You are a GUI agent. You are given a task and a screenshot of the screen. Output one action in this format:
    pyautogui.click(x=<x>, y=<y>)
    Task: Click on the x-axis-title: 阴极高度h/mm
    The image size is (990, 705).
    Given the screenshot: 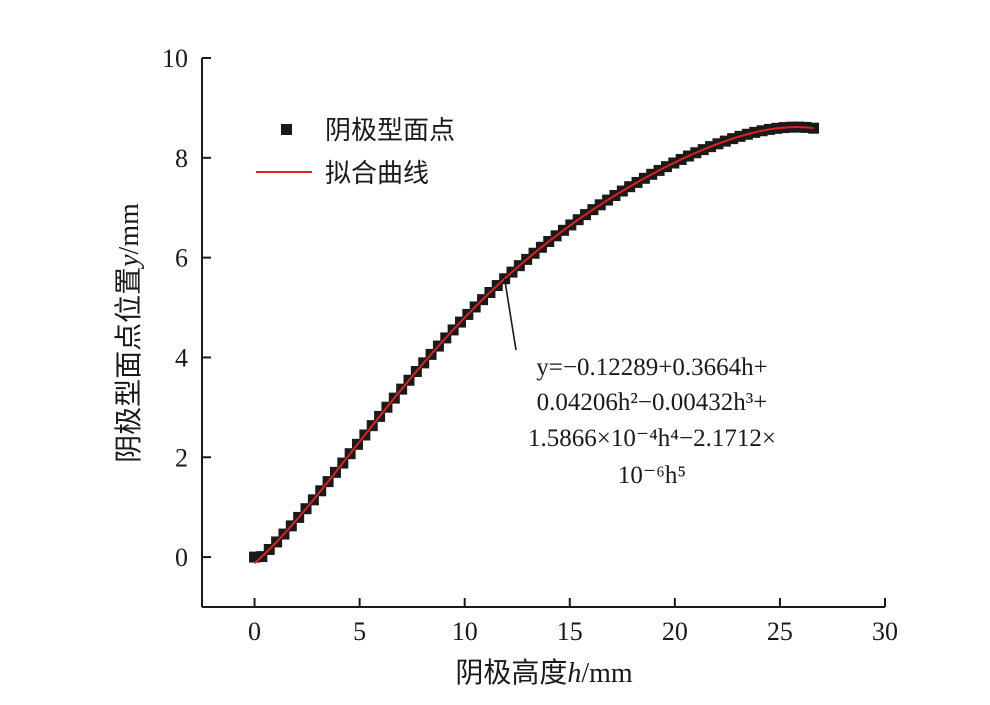 What is the action you would take?
    pyautogui.click(x=544, y=672)
    